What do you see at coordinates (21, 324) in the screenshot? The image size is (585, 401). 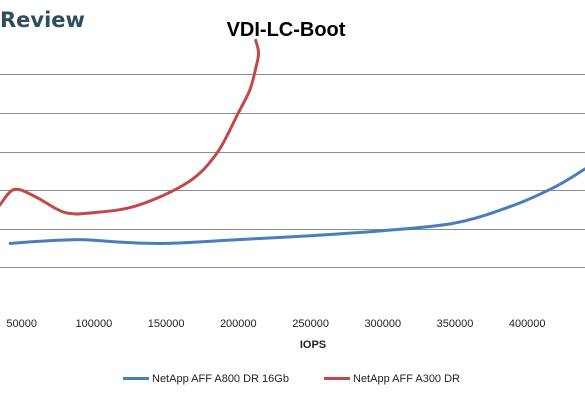 I see `x-tick-label: 50000` at bounding box center [21, 324].